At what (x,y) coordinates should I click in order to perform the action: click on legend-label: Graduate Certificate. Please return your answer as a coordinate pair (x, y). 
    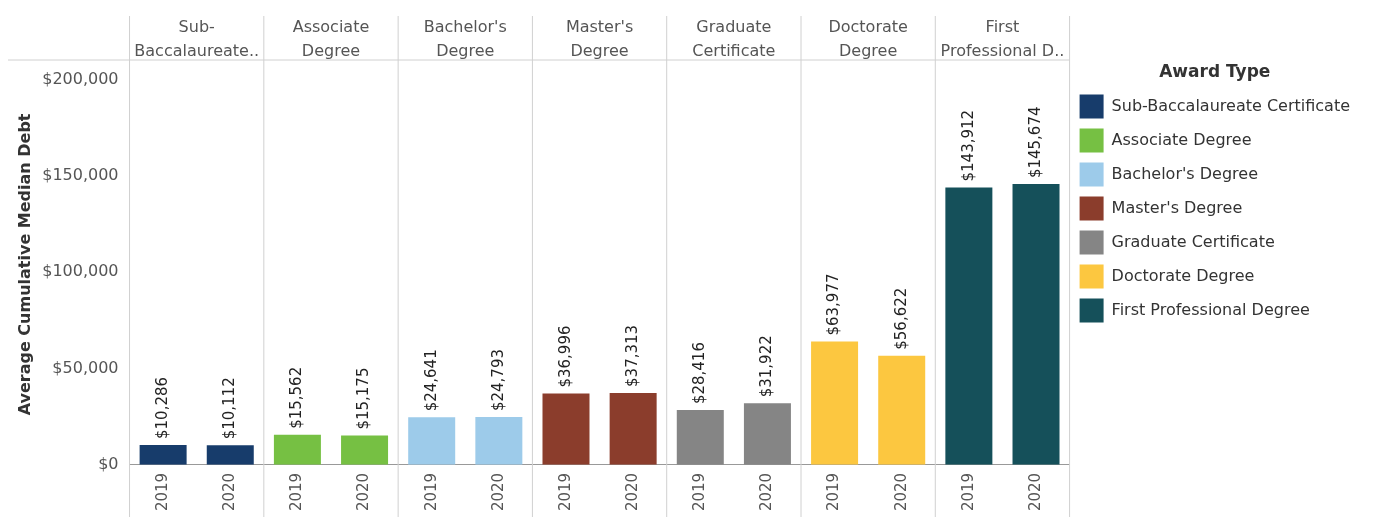
    Looking at the image, I should click on (1193, 241).